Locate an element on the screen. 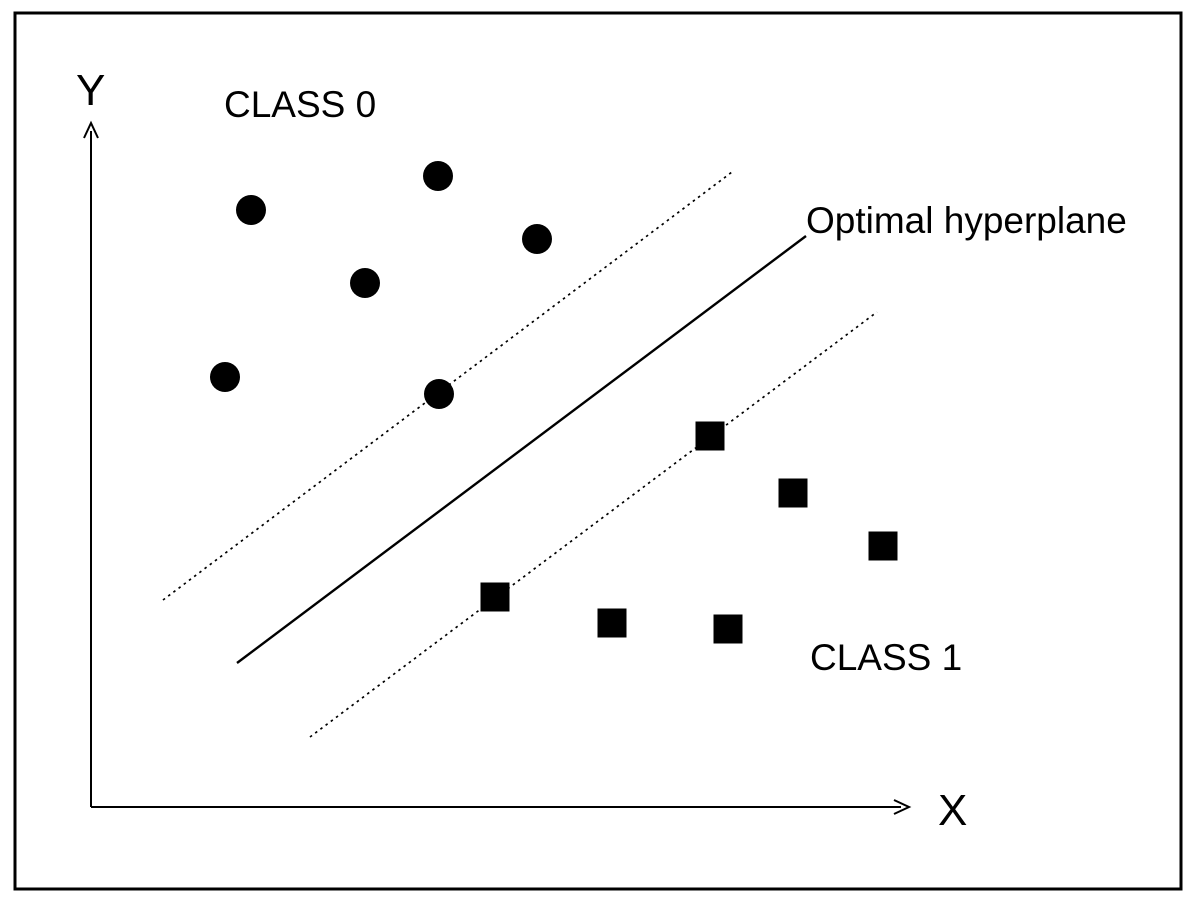  x-axis-label: X is located at coordinates (952, 810).